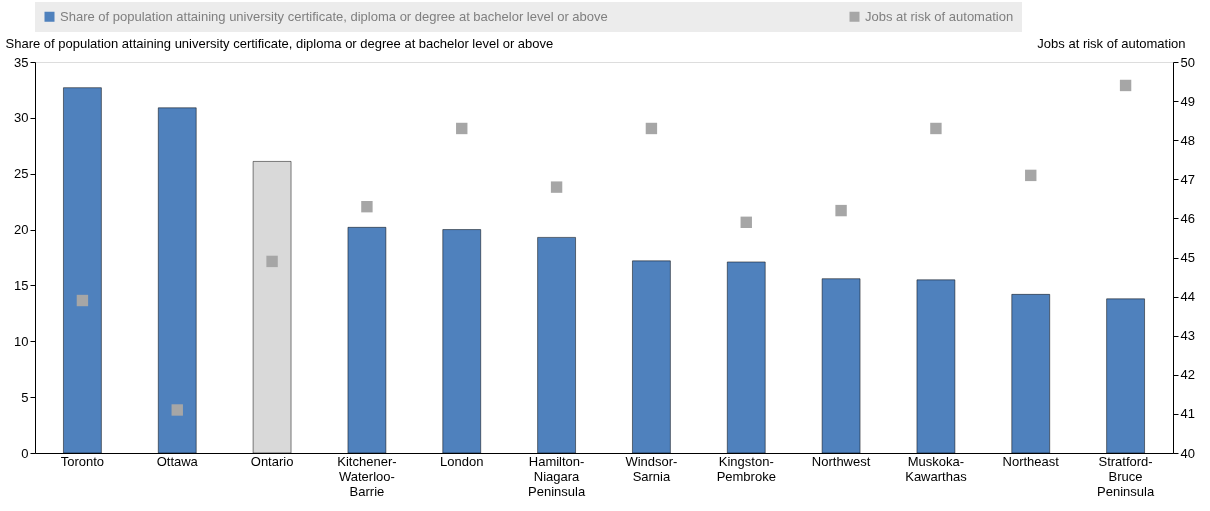 The width and height of the screenshot is (1210, 511). Describe the element at coordinates (21, 174) in the screenshot. I see `y-tick-label: 25` at that location.